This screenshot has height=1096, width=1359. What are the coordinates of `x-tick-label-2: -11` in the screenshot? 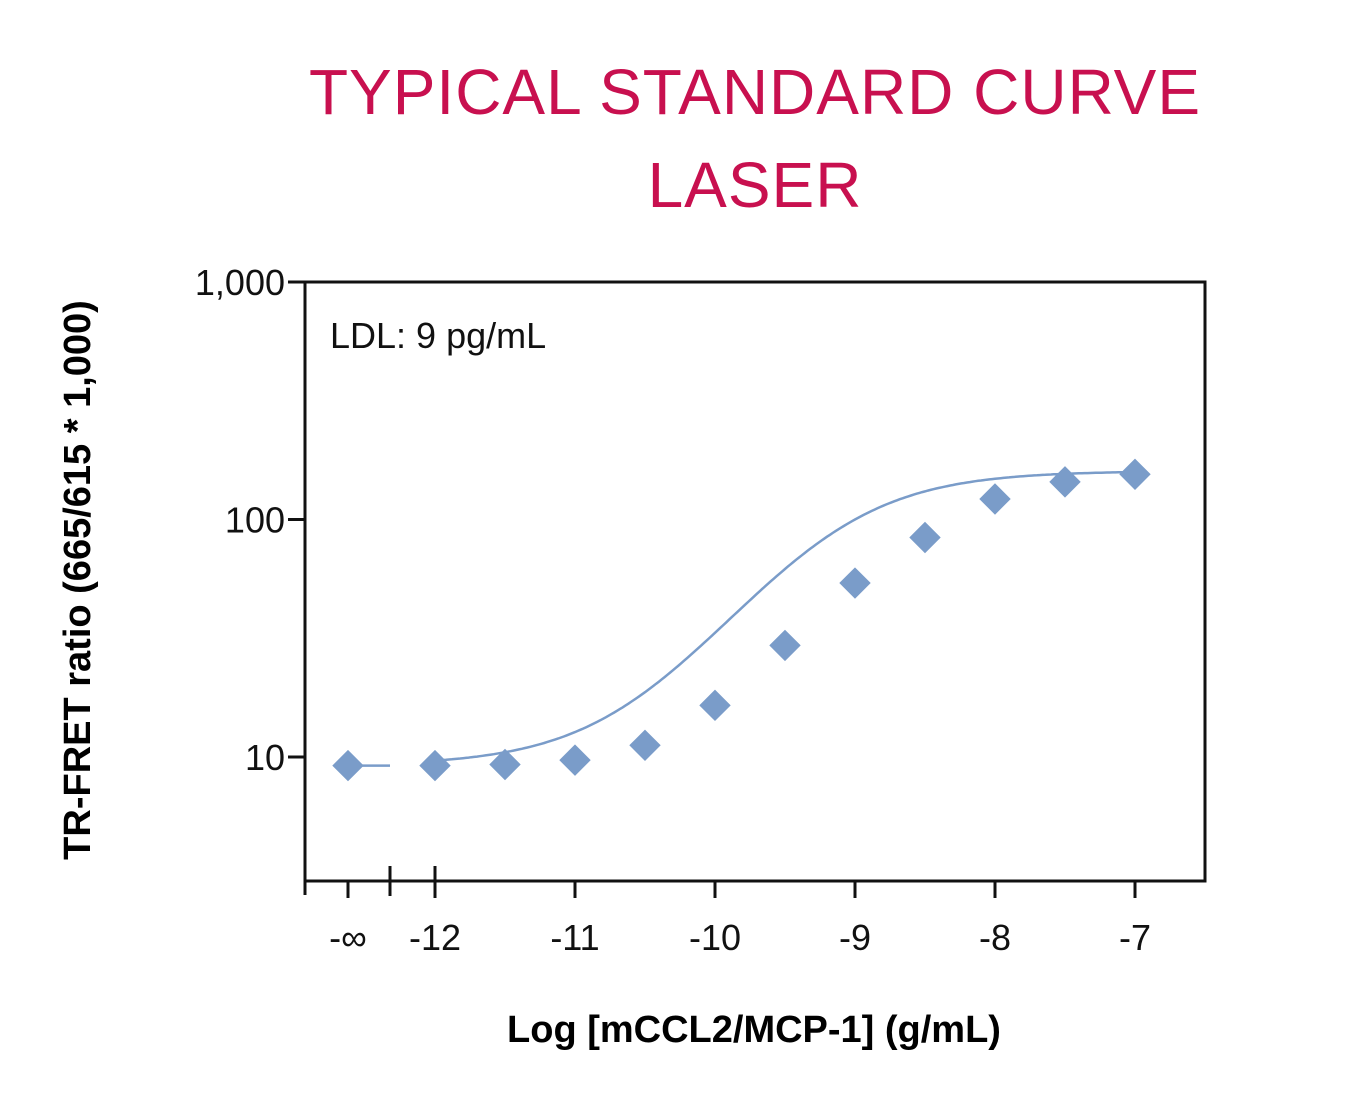 It's located at (574, 937).